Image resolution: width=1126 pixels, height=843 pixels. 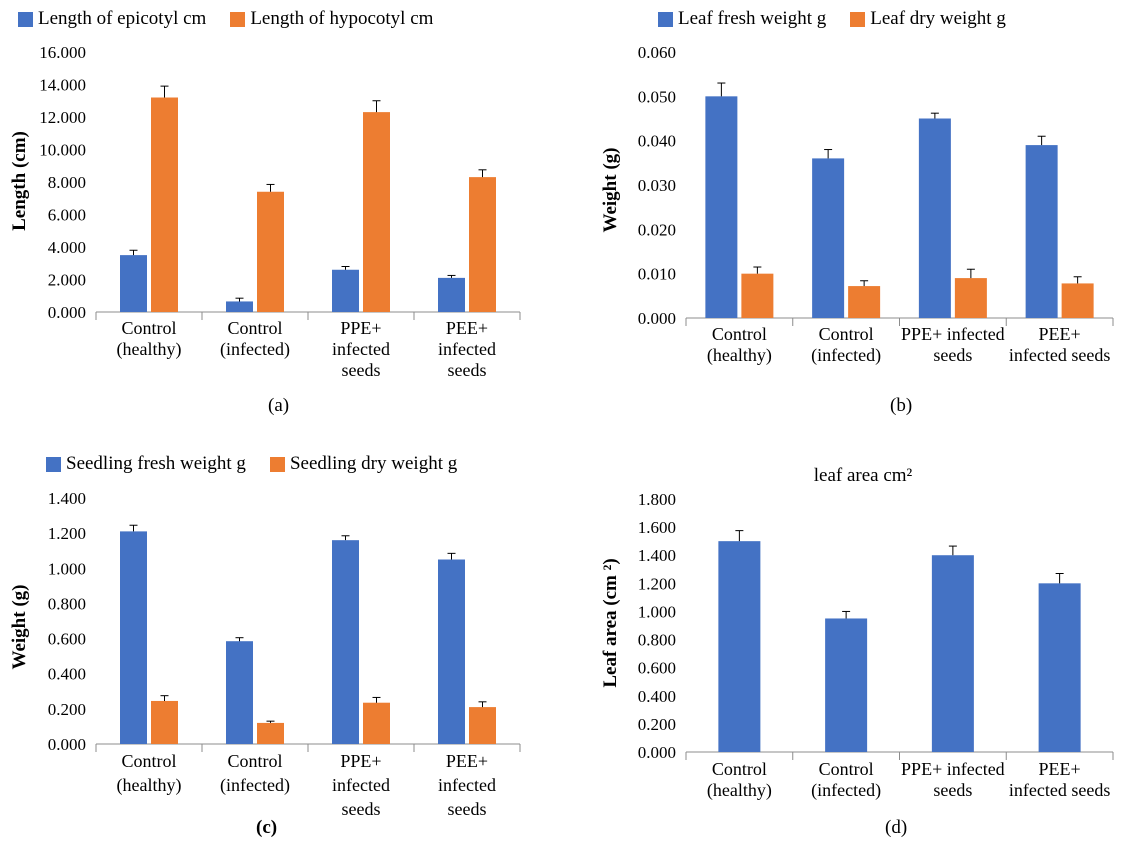 I want to click on y-tick-label: 8.000, so click(x=67, y=182).